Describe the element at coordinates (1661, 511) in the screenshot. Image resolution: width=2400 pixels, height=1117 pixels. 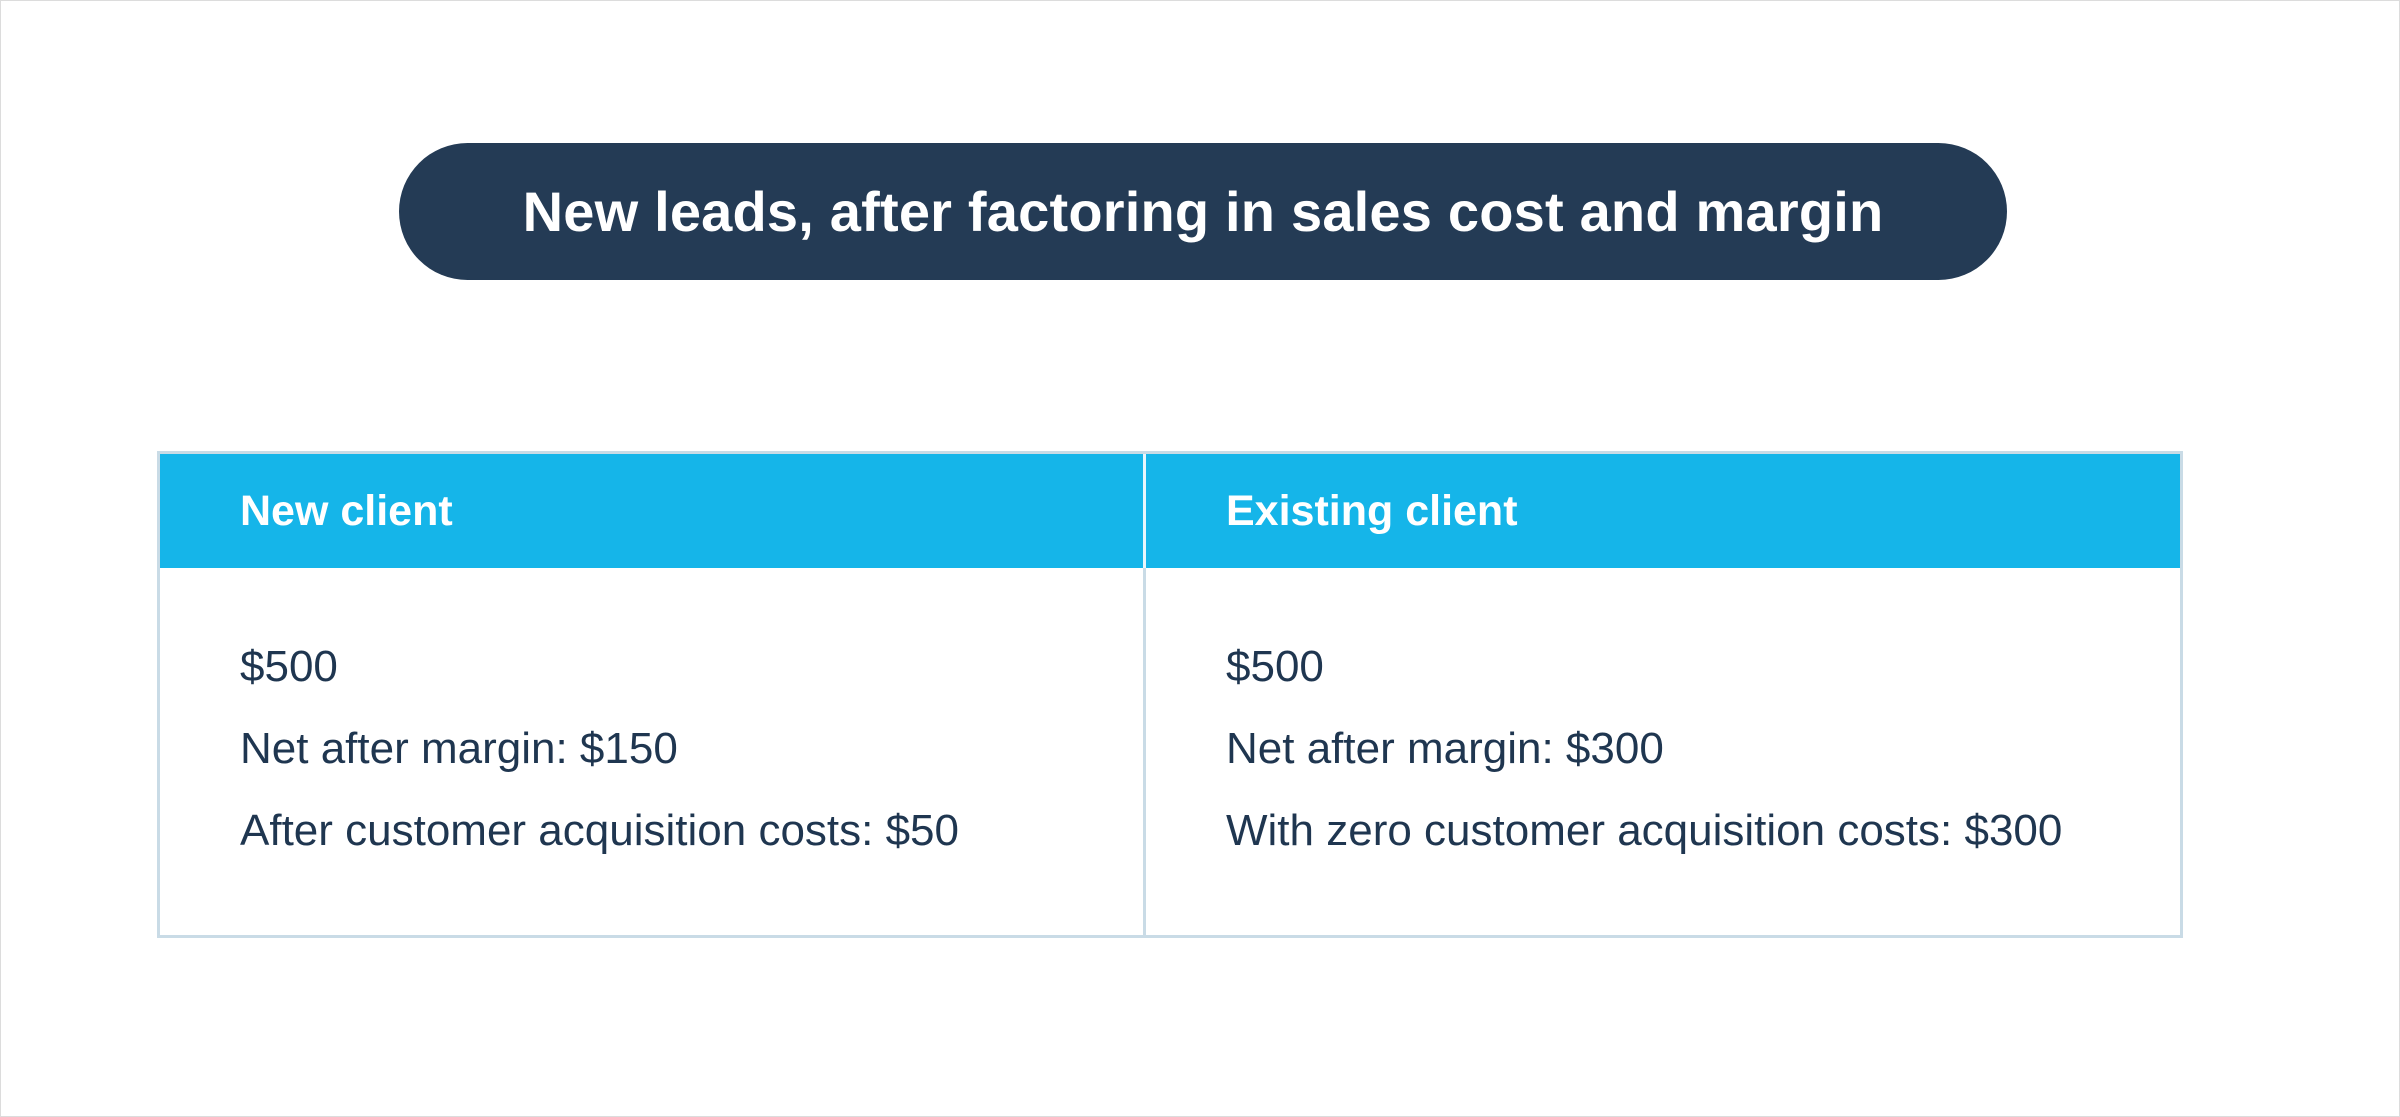
I see `header-cell-existing-client: Existing client` at that location.